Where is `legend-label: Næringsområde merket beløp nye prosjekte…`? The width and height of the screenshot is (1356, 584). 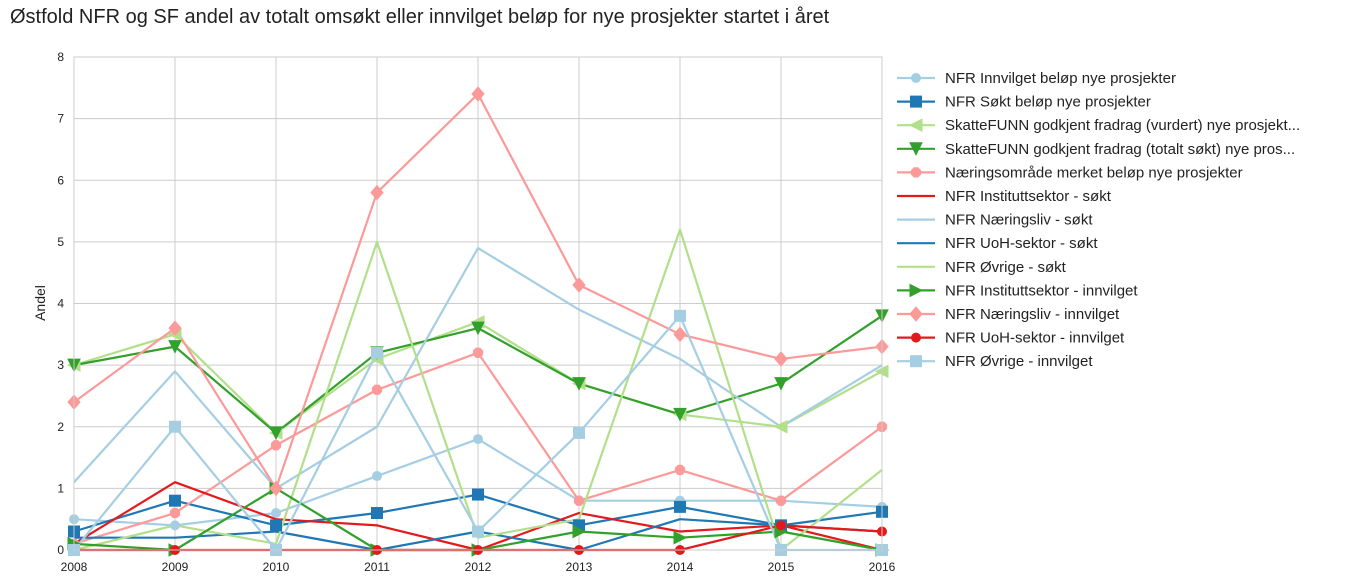
legend-label: Næringsområde merket beløp nye prosjekte… is located at coordinates (1094, 172).